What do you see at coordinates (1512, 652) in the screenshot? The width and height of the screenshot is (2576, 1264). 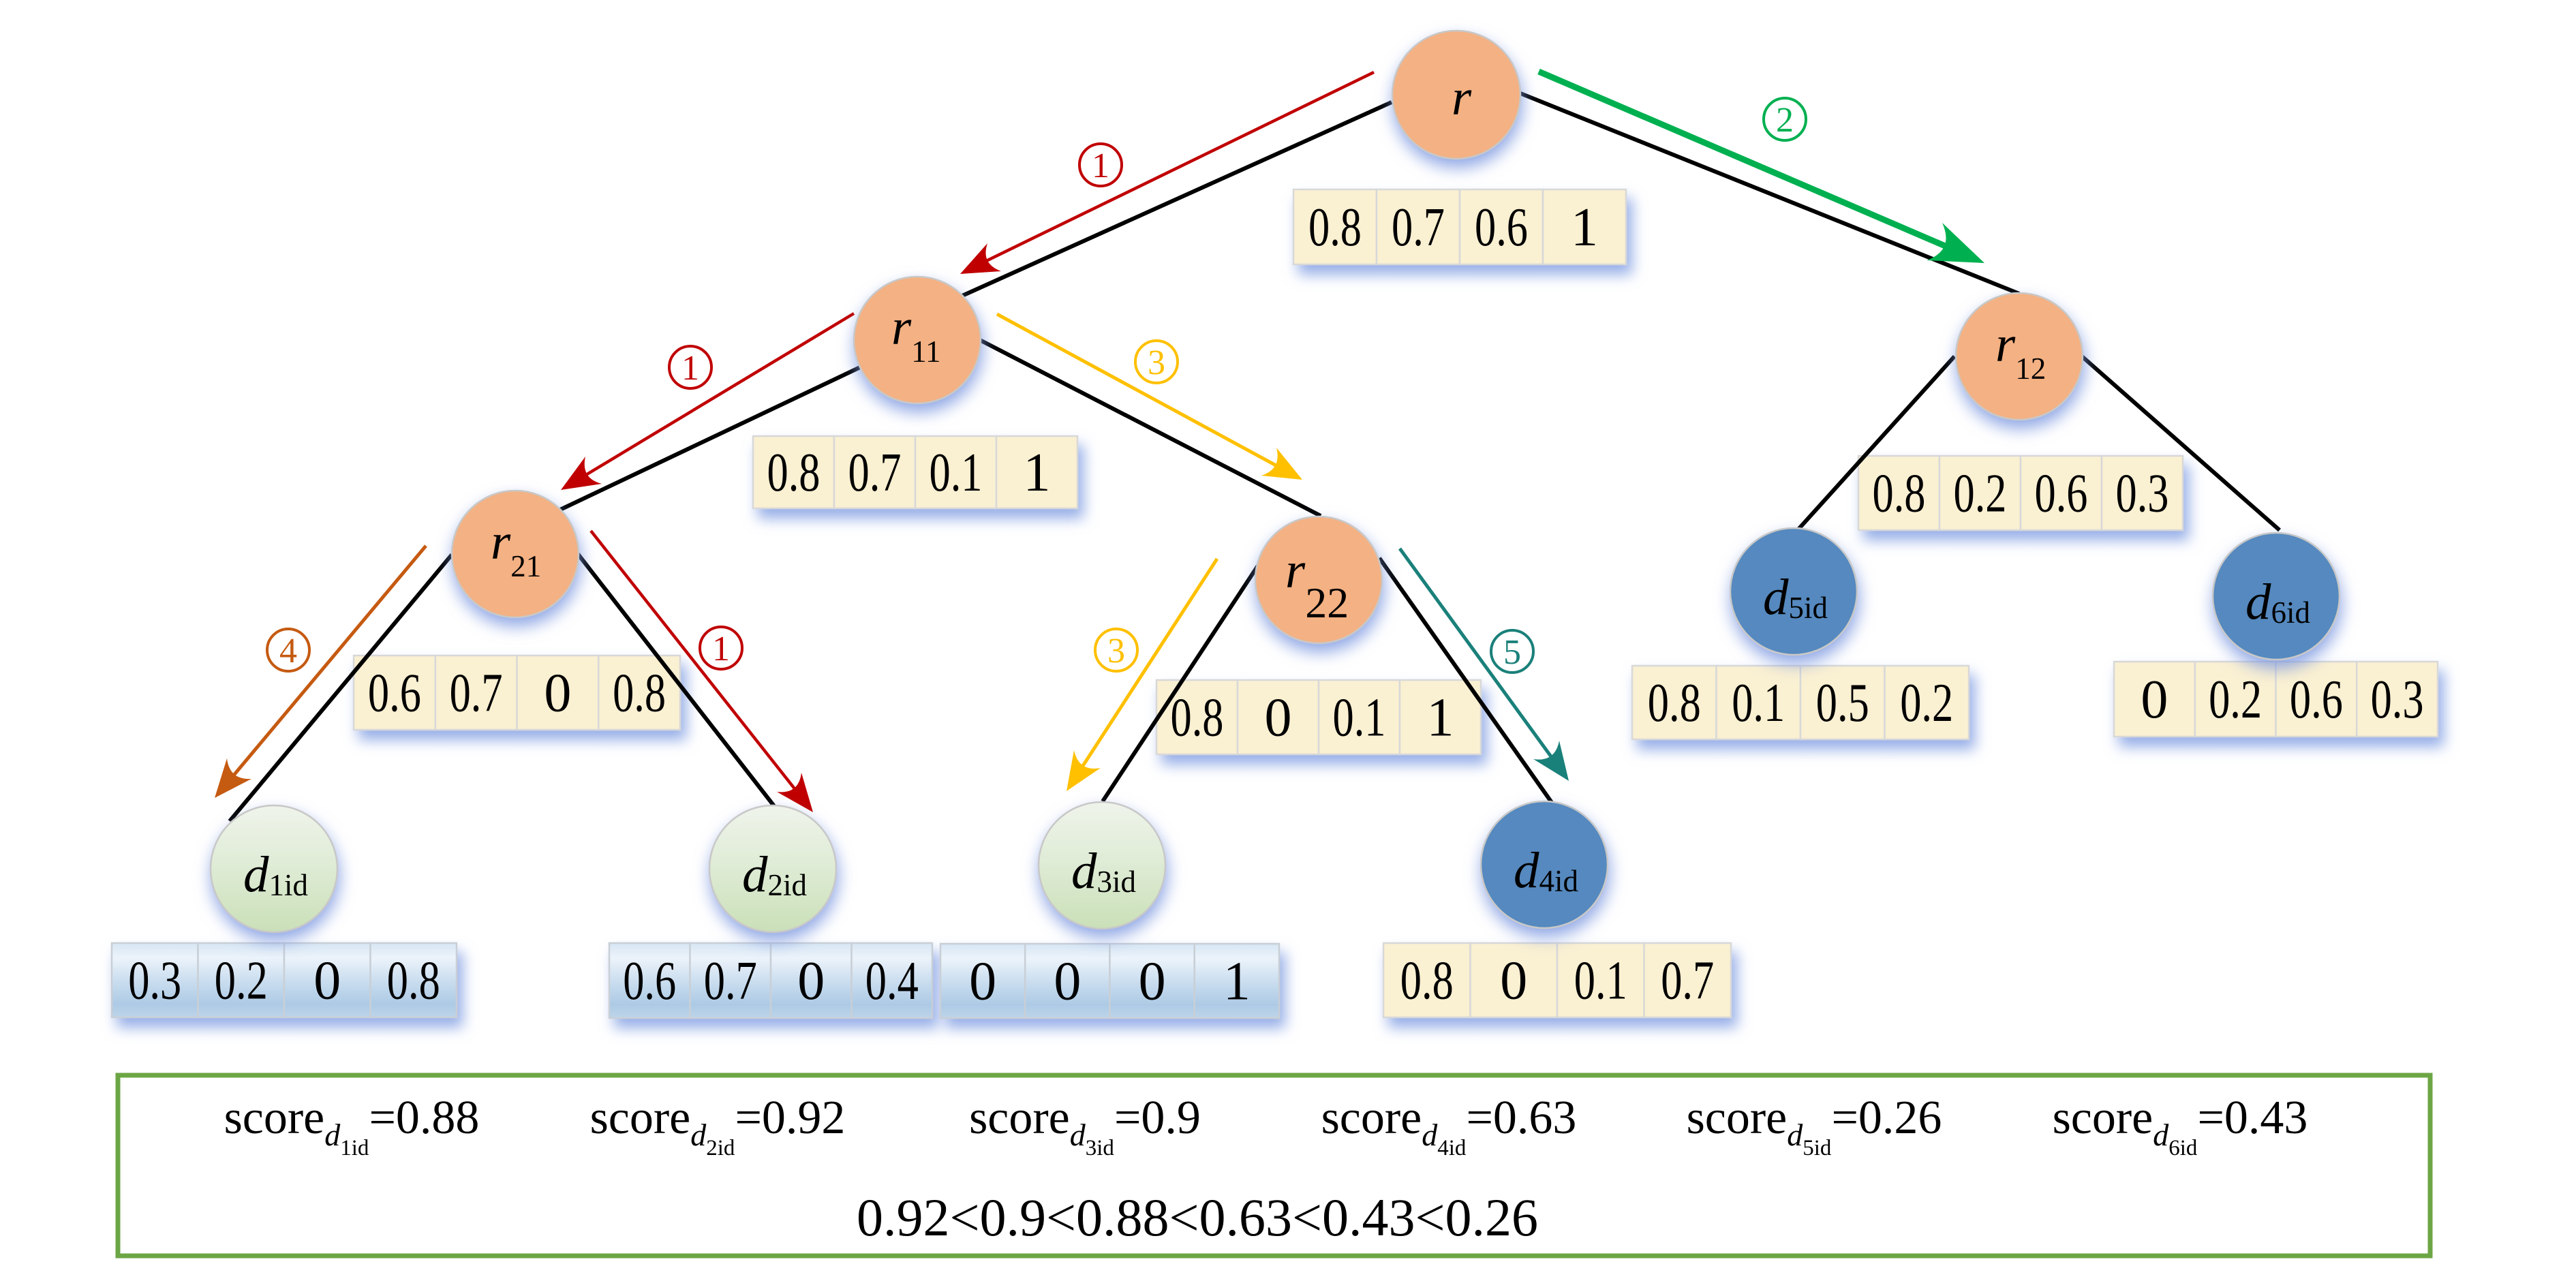 I see `svg-text: 5` at bounding box center [1512, 652].